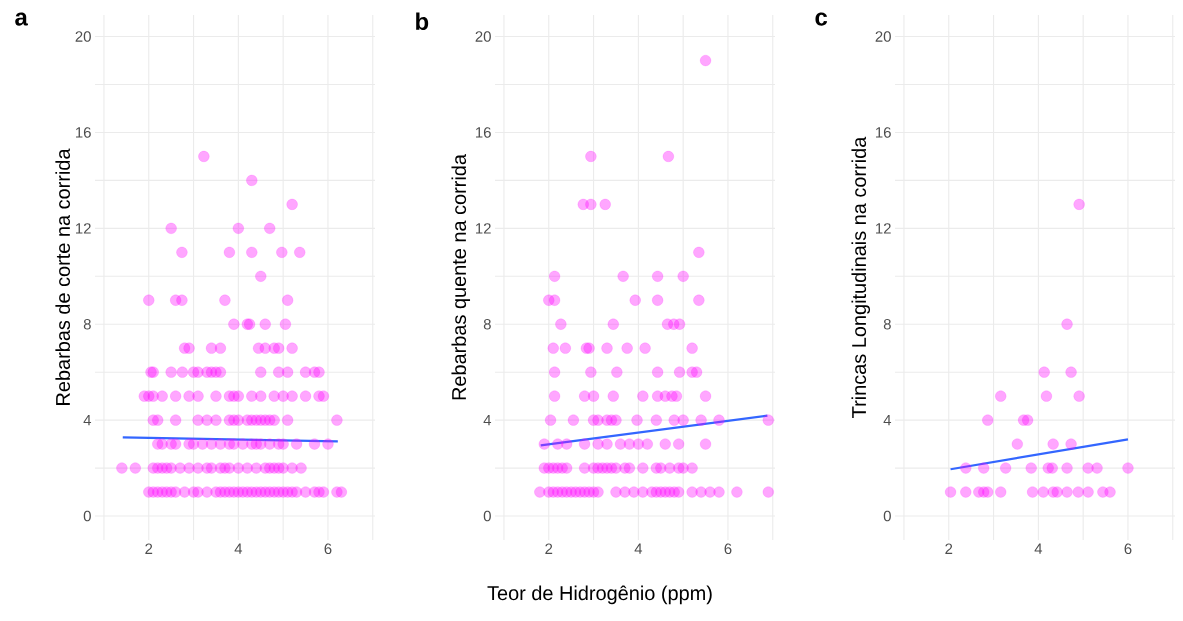  Describe the element at coordinates (63, 276) in the screenshot. I see `y-axis-title: Rebarbas de corte na corrida` at that location.